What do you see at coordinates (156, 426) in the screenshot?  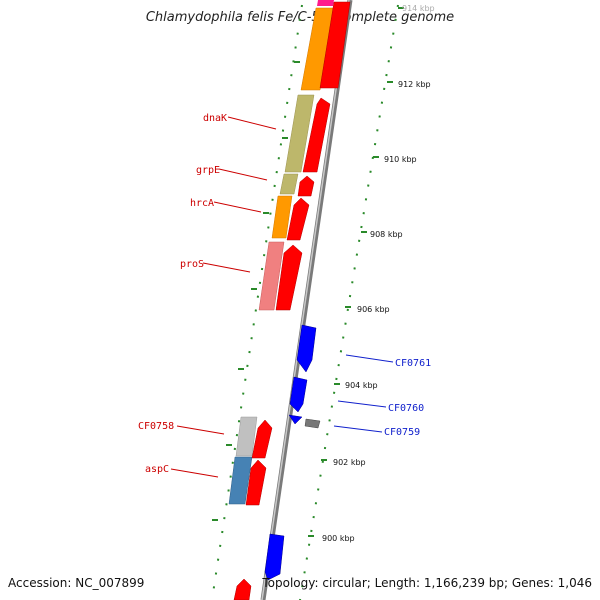 I see `gene-label-cf0758: CF0758` at bounding box center [156, 426].